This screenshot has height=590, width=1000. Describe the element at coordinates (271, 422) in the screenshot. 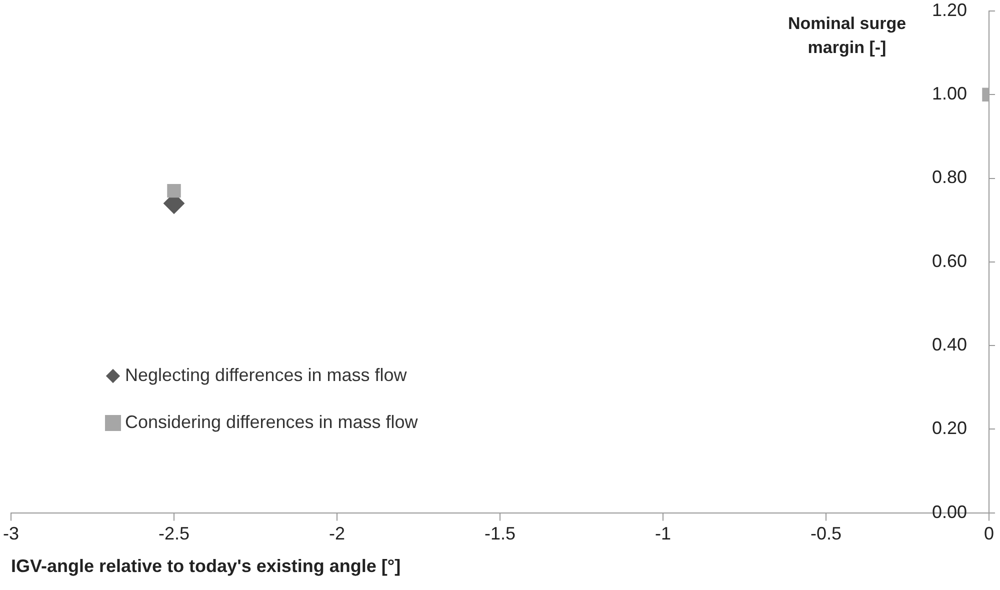

I see `legend-label: Considering differences in mass flow` at that location.